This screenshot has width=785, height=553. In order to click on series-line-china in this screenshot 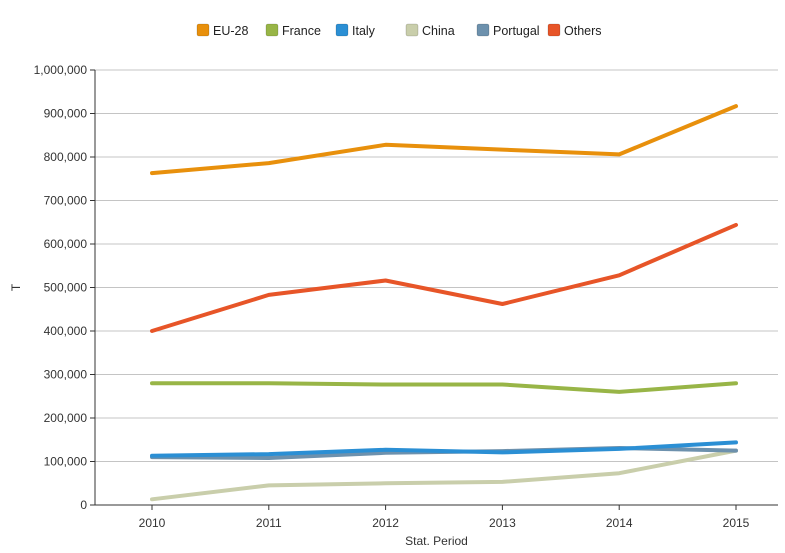, I will do `click(444, 475)`.